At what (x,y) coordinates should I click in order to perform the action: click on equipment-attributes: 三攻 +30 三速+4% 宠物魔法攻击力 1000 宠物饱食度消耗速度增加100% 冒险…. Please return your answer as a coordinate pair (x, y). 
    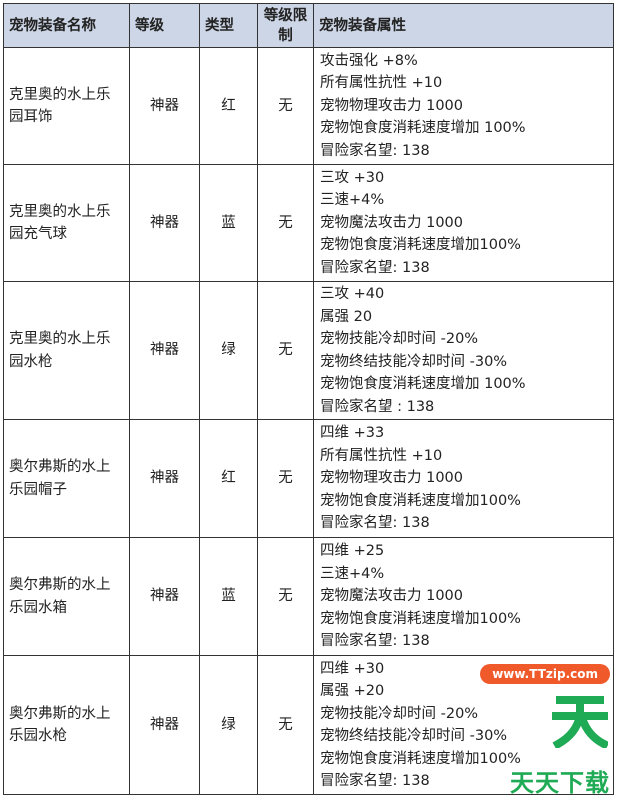
    Looking at the image, I should click on (463, 223).